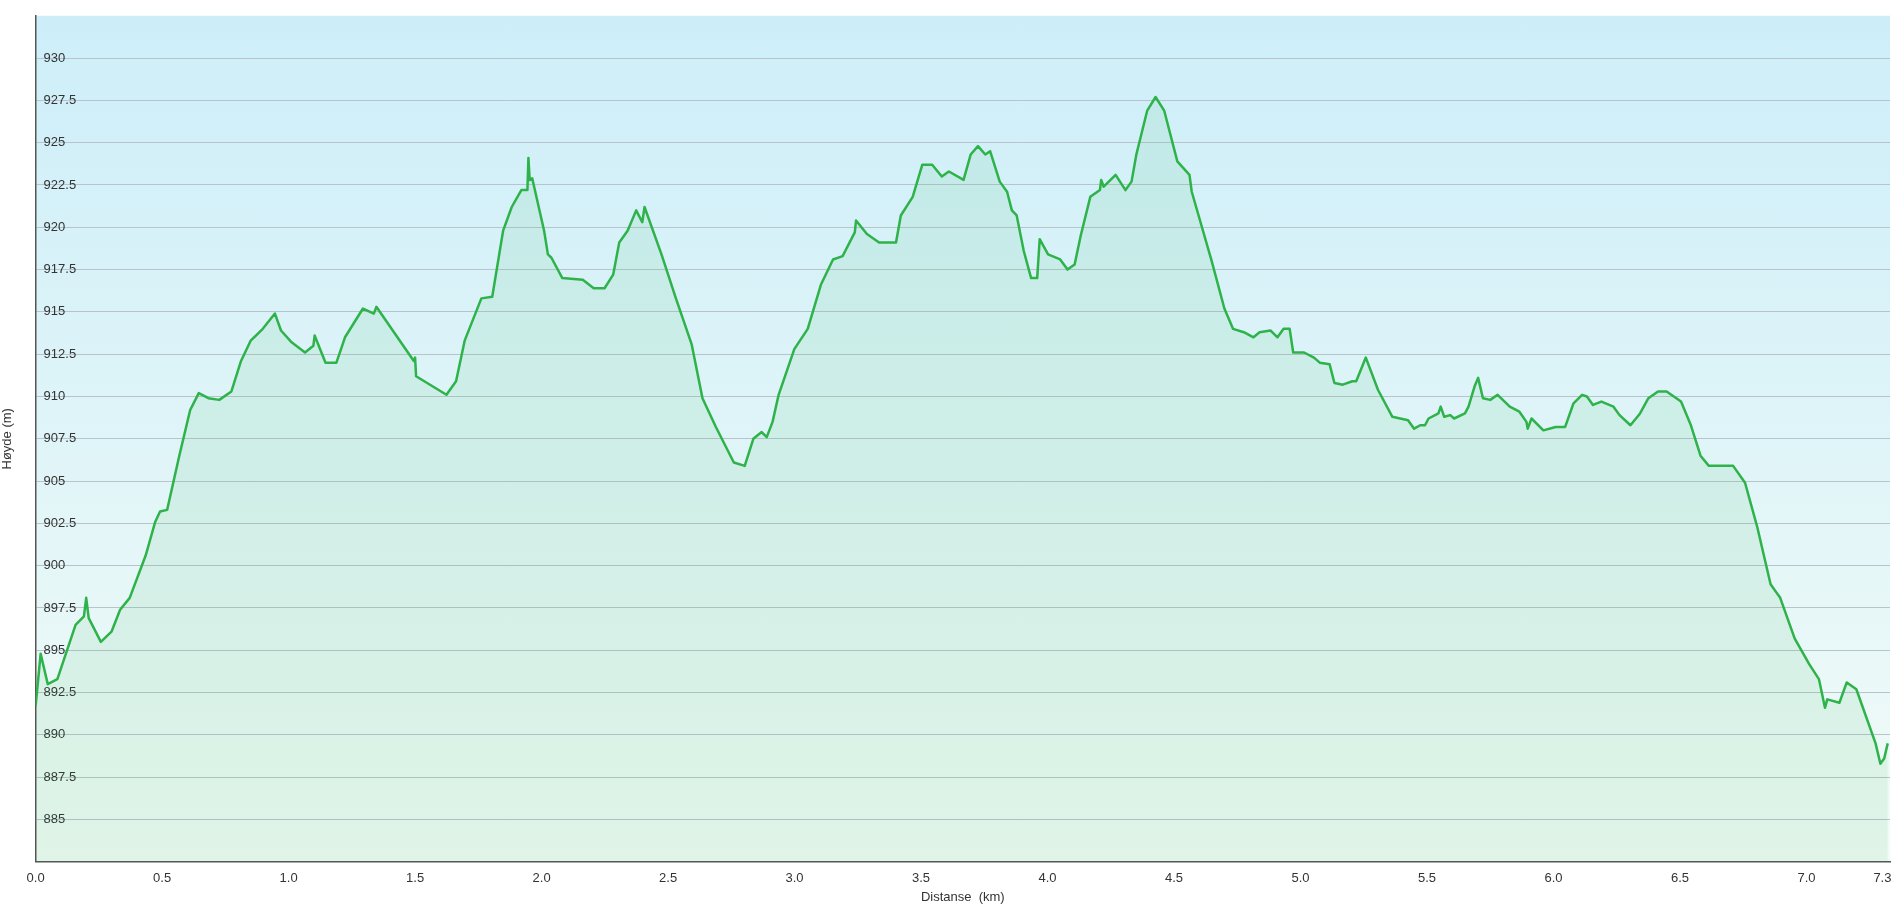  What do you see at coordinates (54, 480) in the screenshot?
I see `y-tick-label: 905` at bounding box center [54, 480].